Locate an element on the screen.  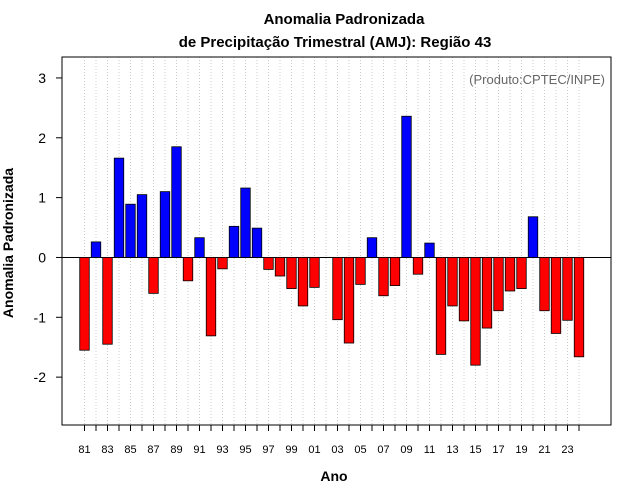
bar-2003 is located at coordinates (337, 289).